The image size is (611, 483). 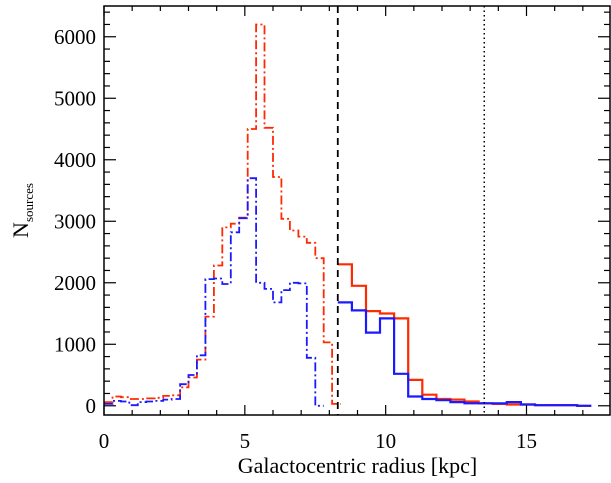 I want to click on y-tick-label: 5000, so click(x=75, y=98).